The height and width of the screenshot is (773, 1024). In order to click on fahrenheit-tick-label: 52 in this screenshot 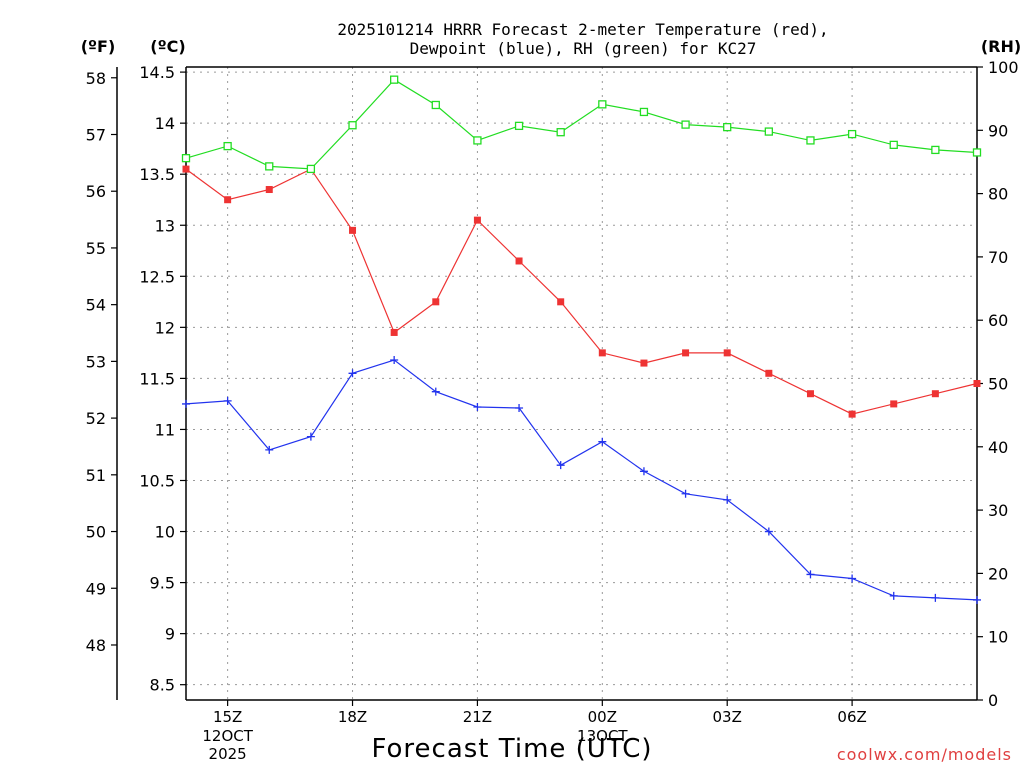, I will do `click(96, 418)`.